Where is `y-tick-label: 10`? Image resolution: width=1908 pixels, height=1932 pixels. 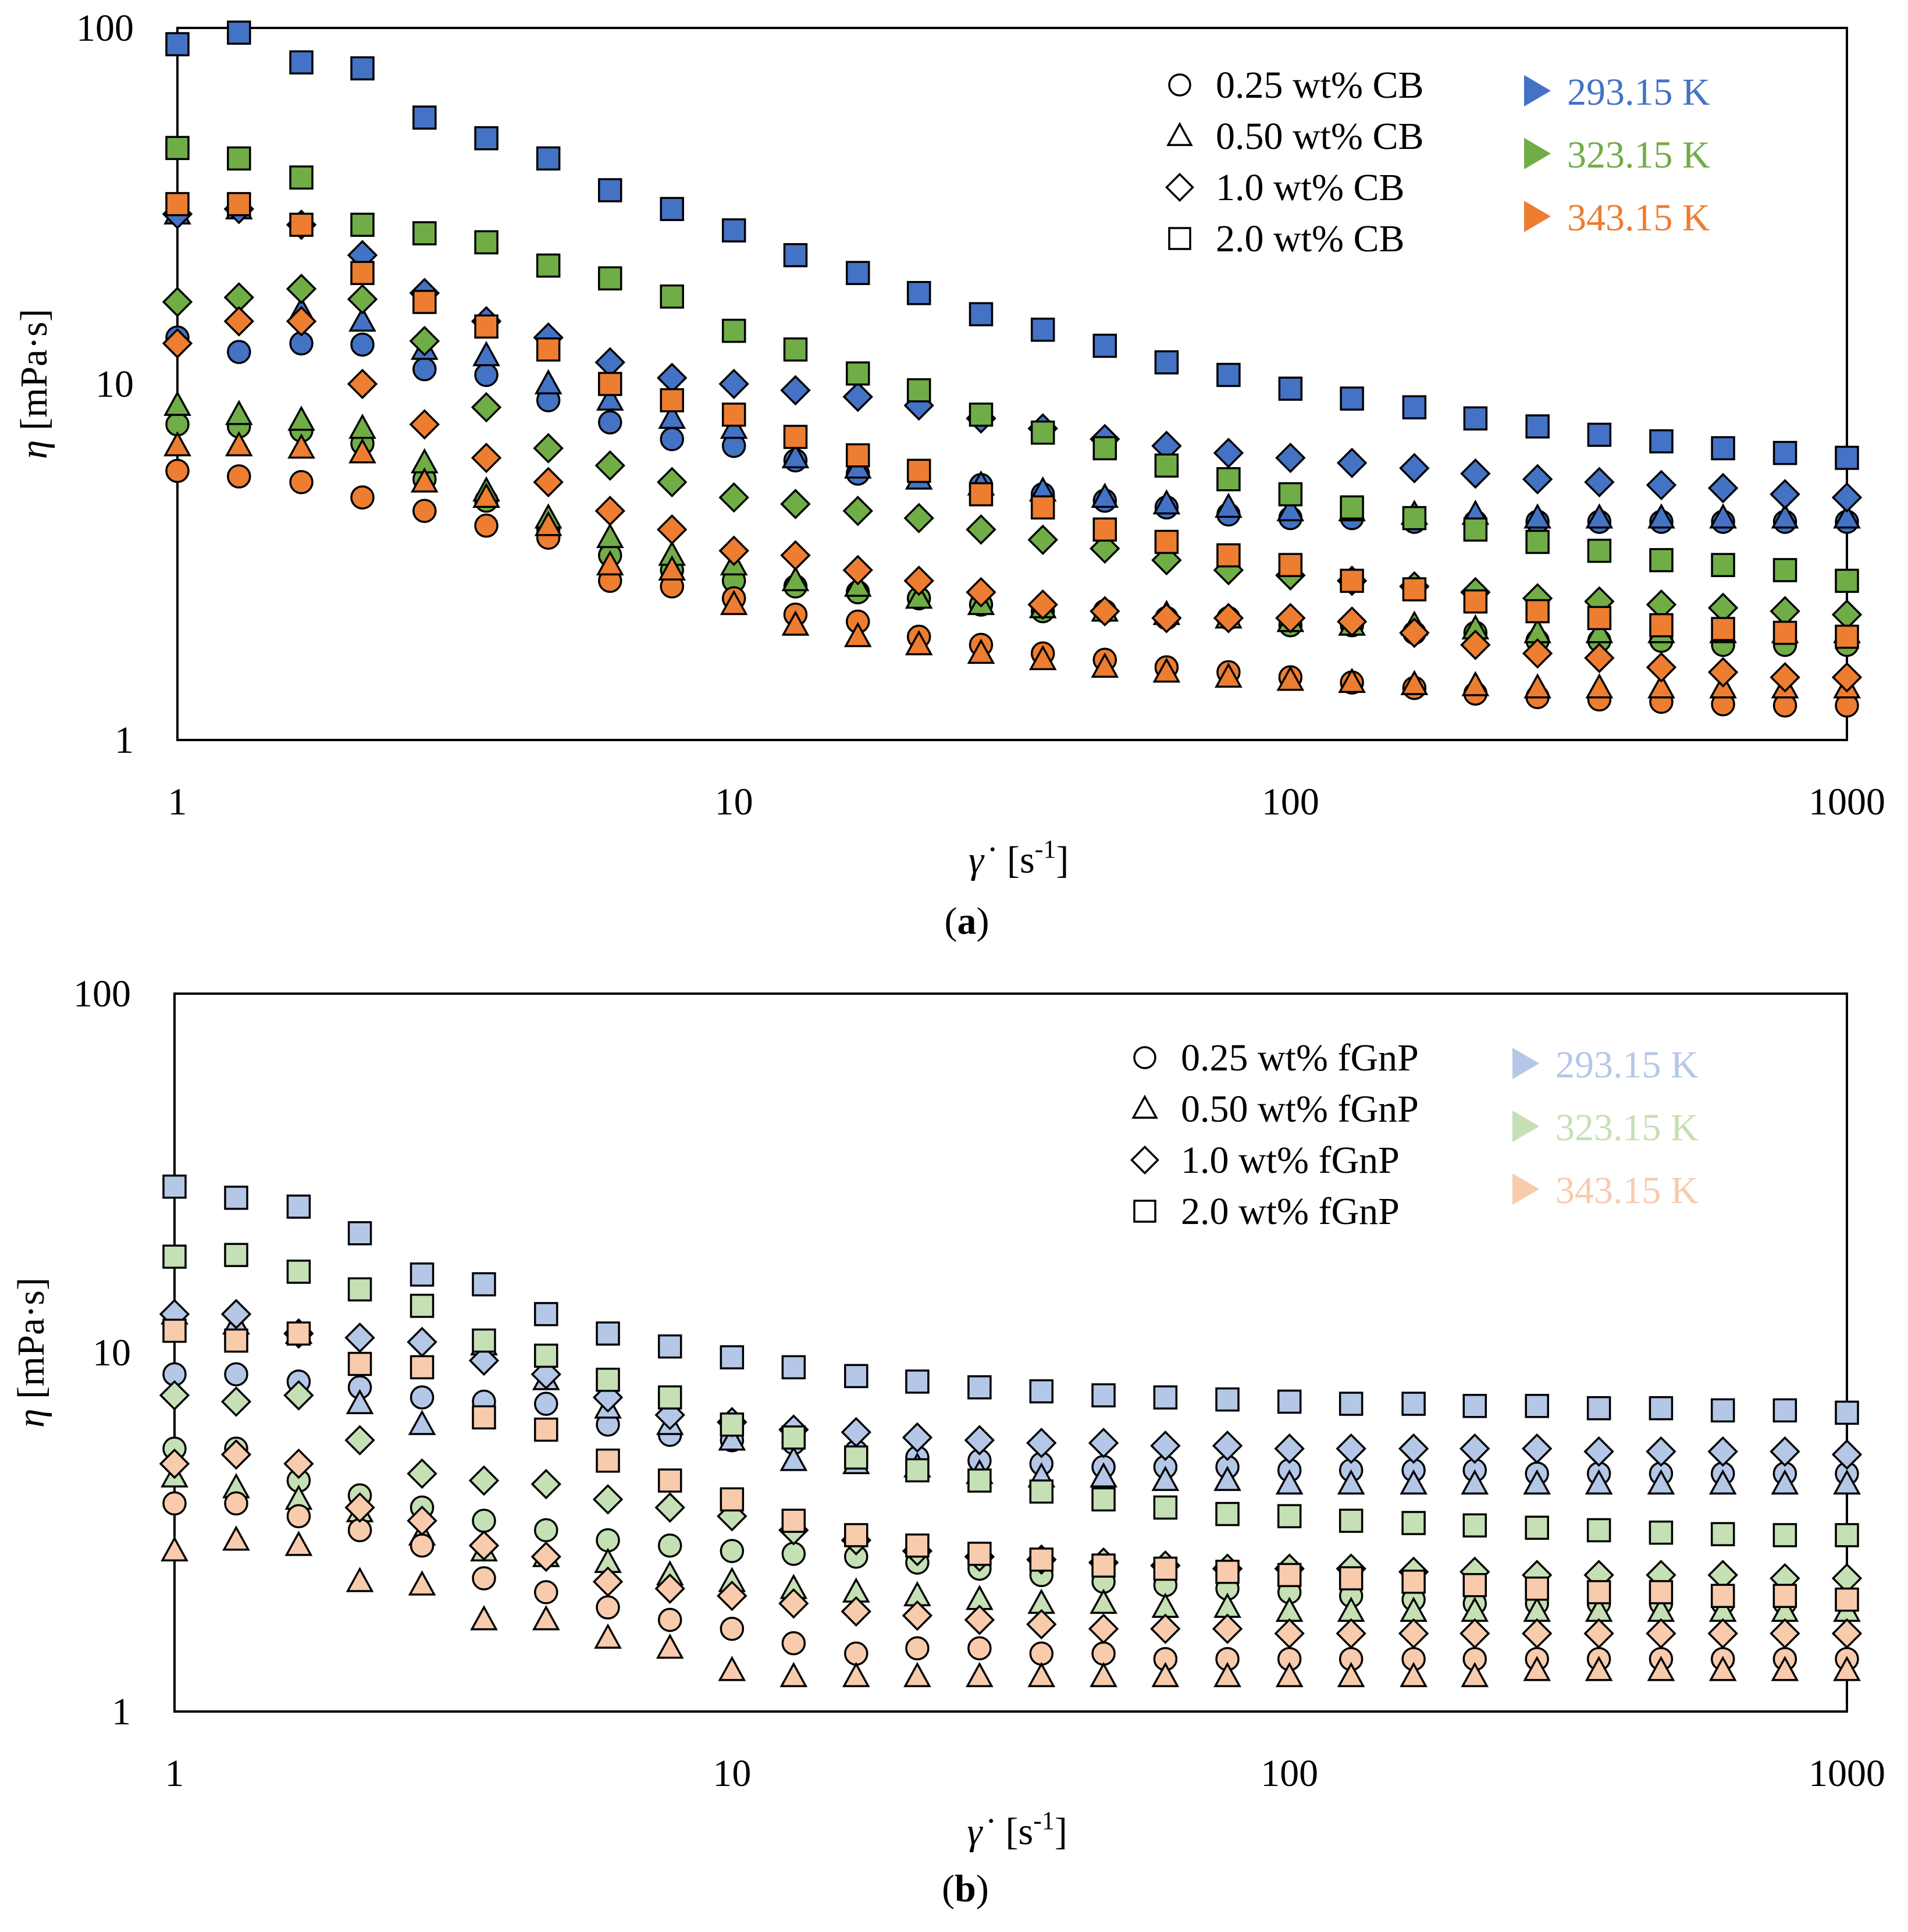 y-tick-label: 10 is located at coordinates (114, 384).